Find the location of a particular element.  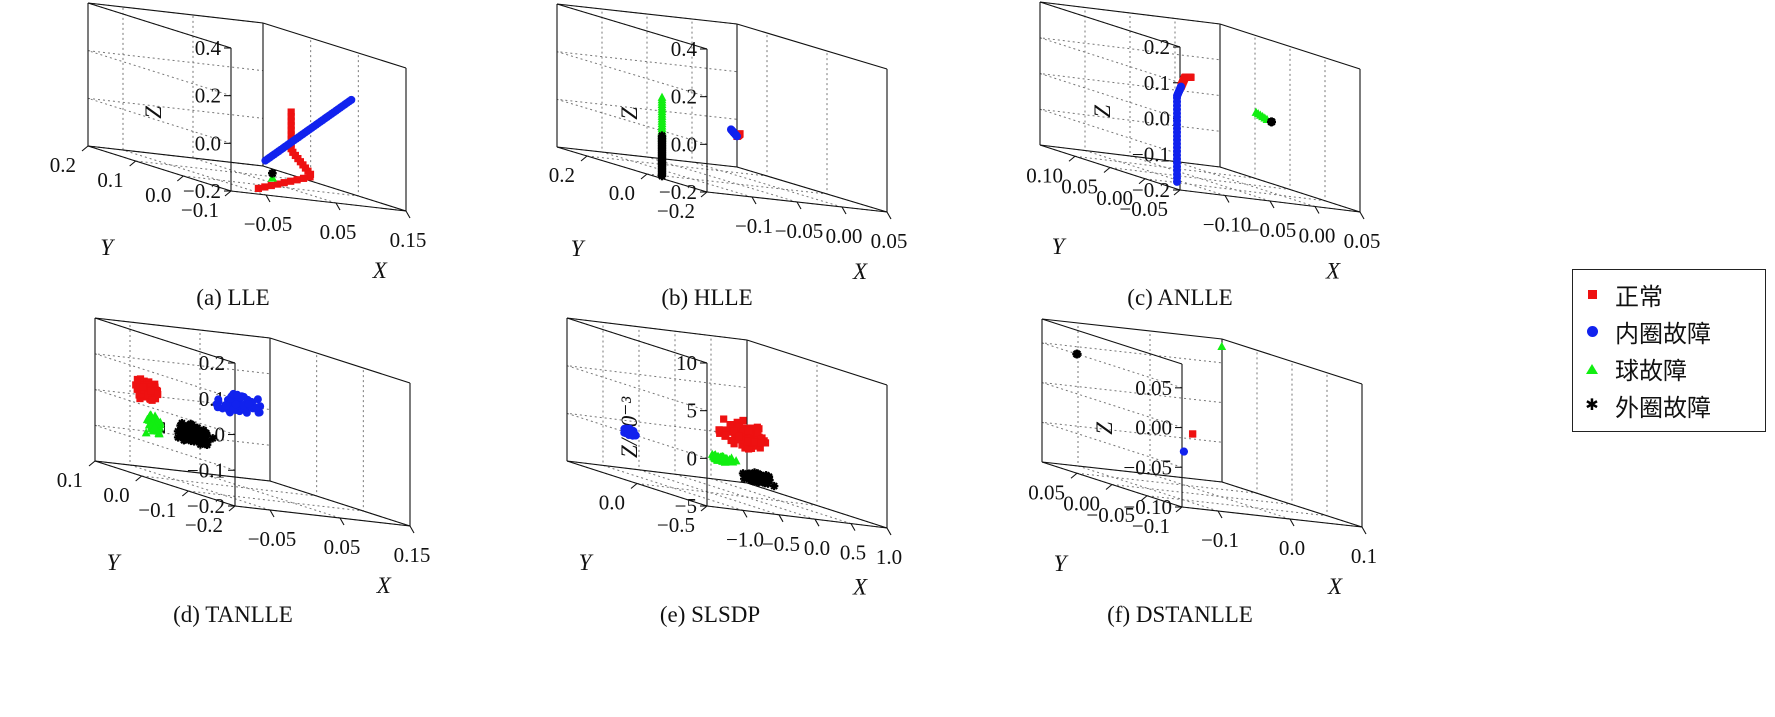

series-square is located at coordinates (742, 434).